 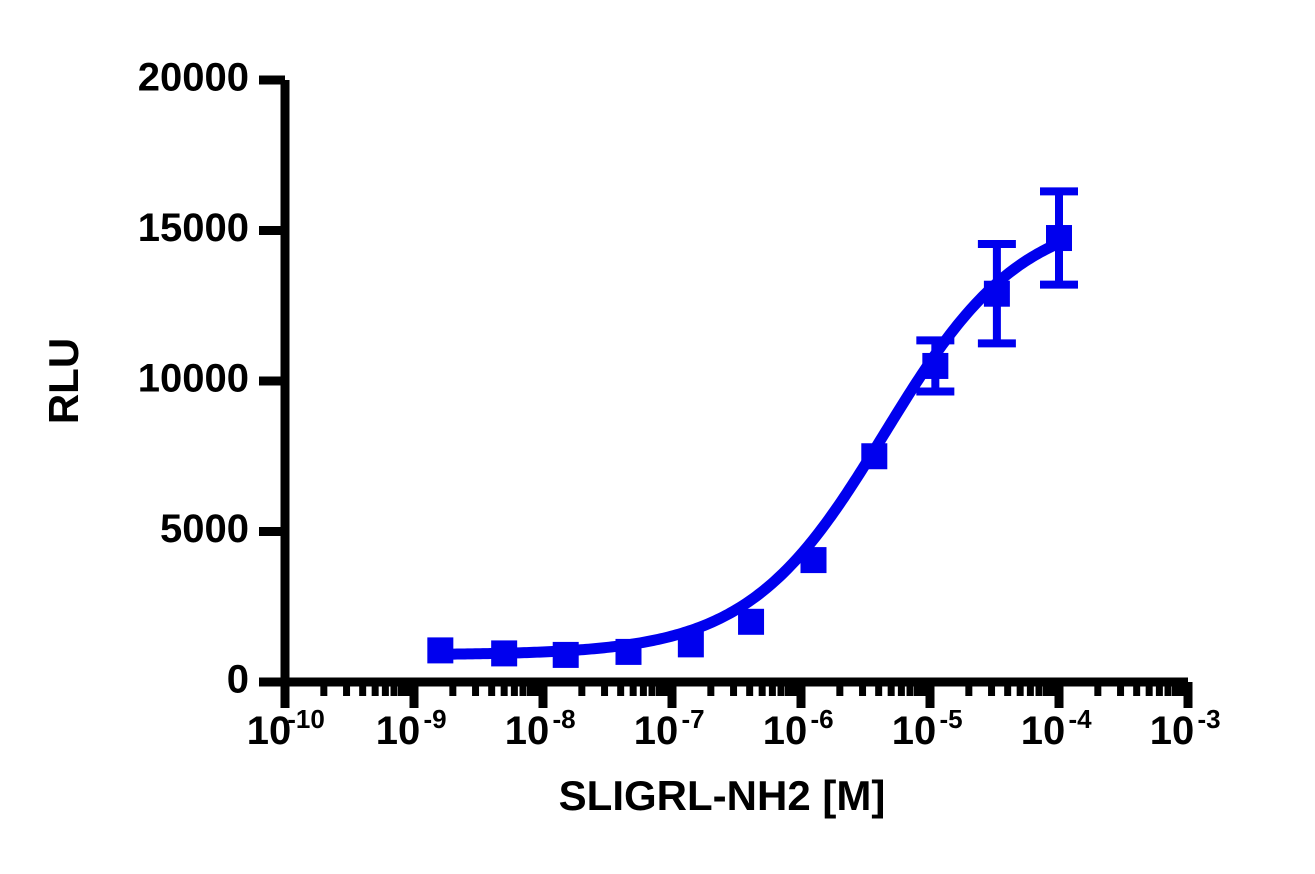 What do you see at coordinates (950, 719) in the screenshot?
I see `svg-text: -5` at bounding box center [950, 719].